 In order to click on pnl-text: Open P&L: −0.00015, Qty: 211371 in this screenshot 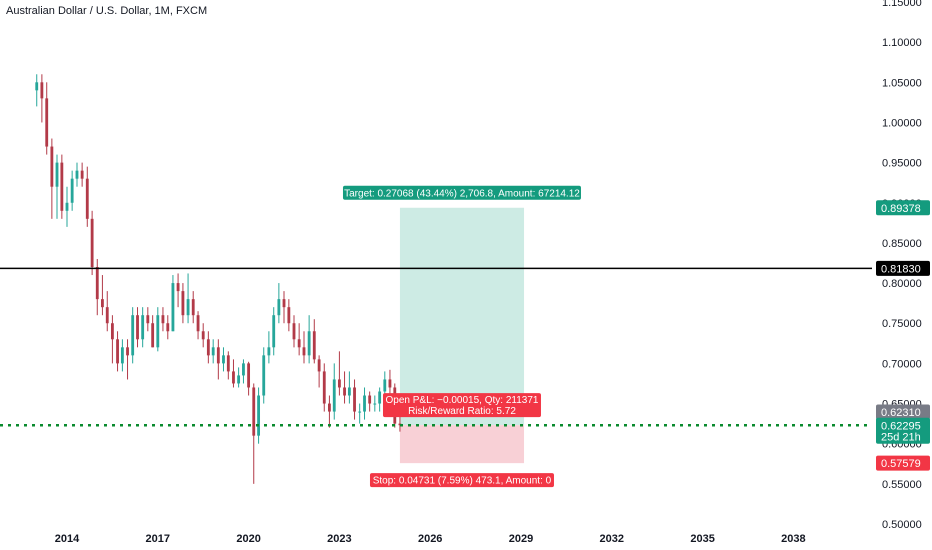, I will do `click(461, 400)`.